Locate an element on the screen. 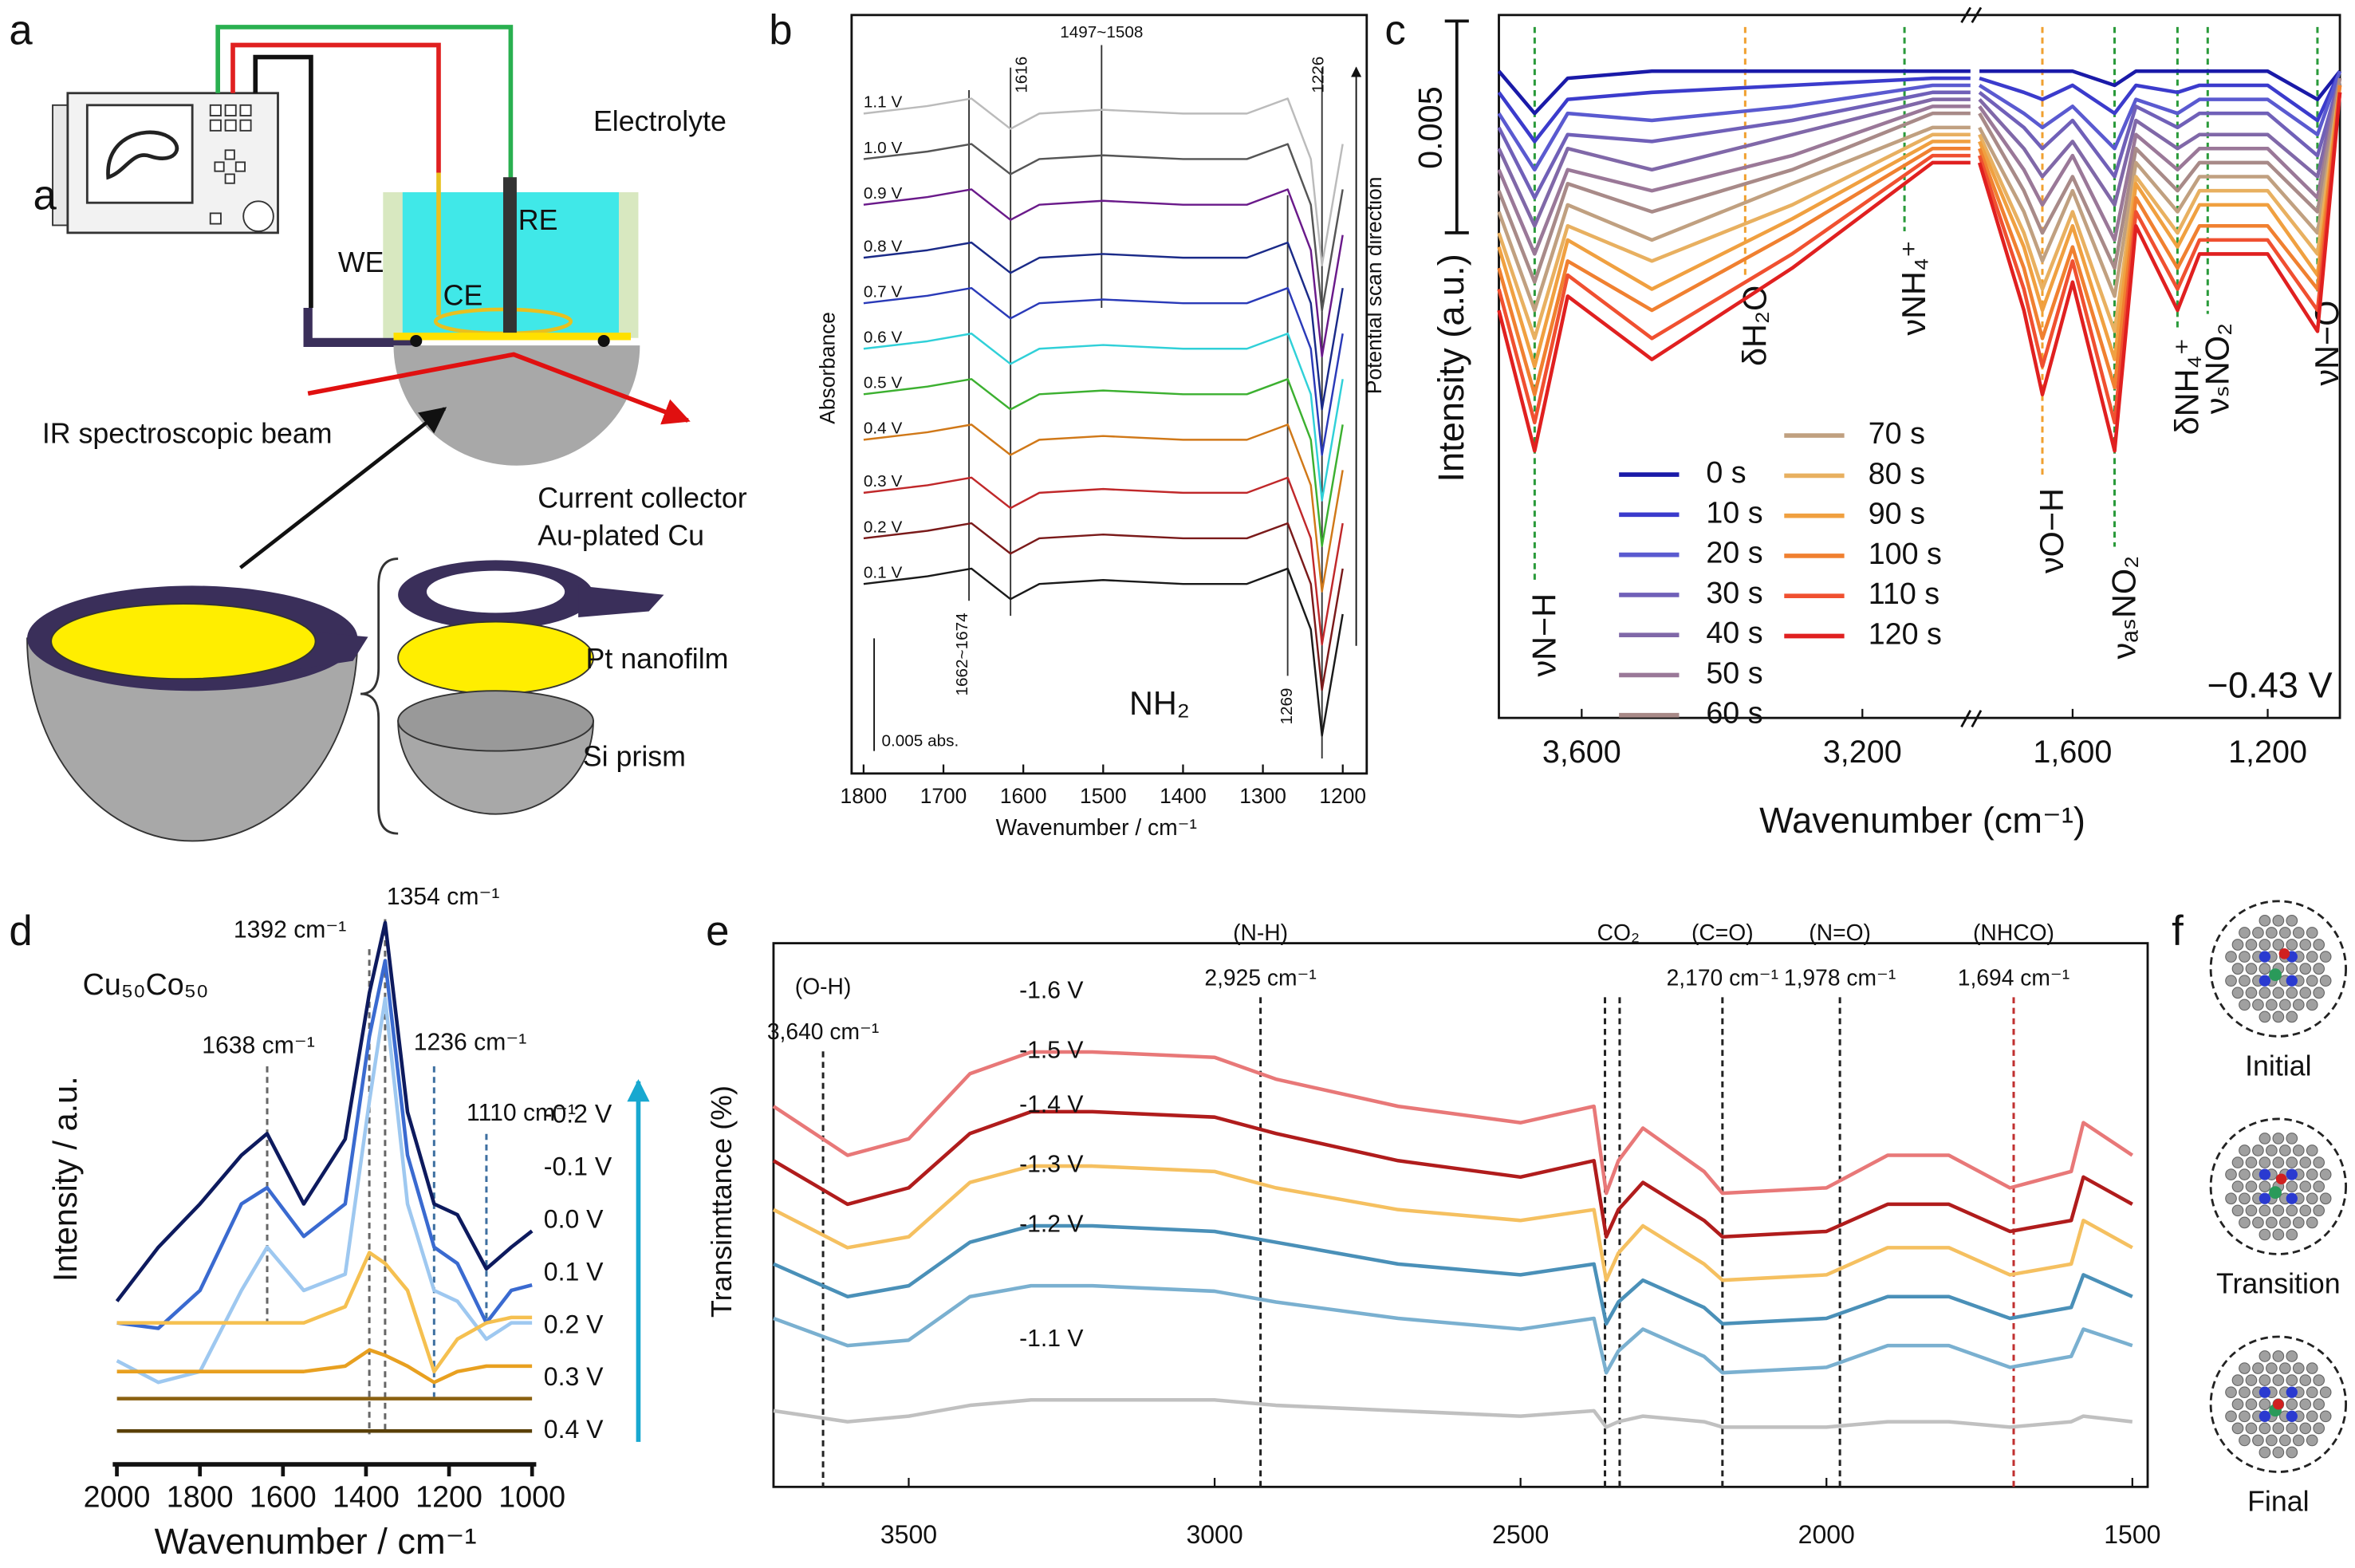 This screenshot has height=1568, width=2355. series-label: 0.1 V is located at coordinates (574, 1271).